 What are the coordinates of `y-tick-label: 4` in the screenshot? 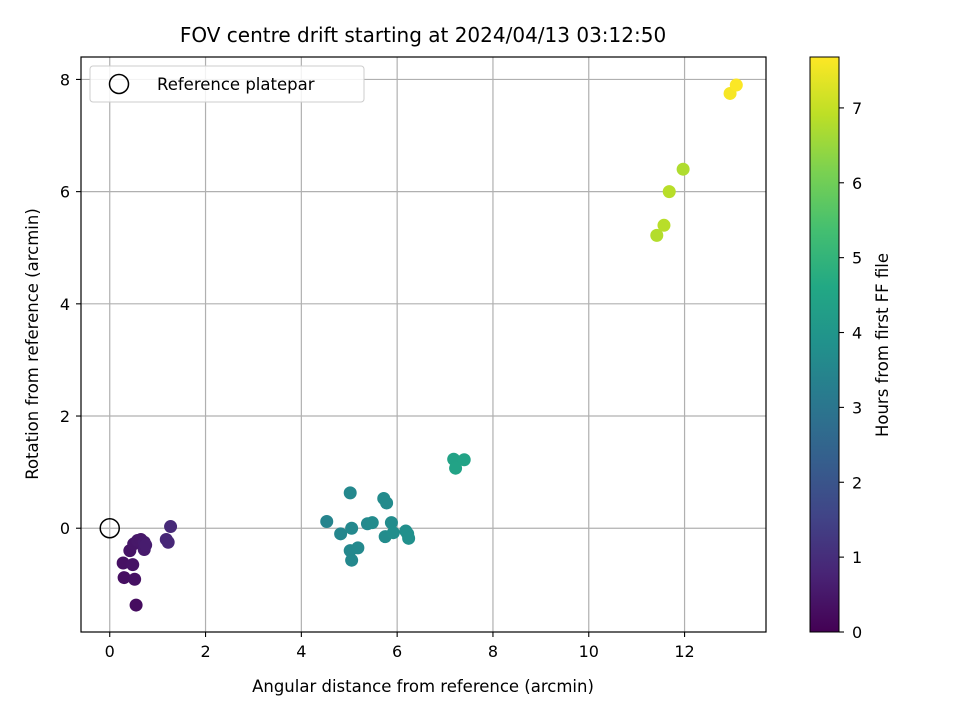 It's located at (65, 304).